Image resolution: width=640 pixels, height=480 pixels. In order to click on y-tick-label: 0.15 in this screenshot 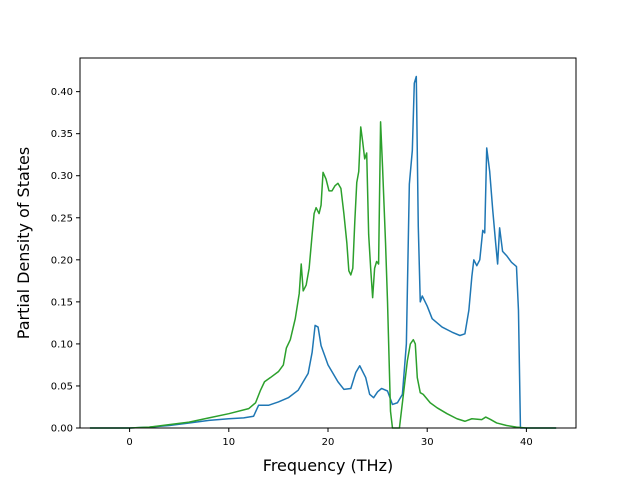, I will do `click(62, 302)`.